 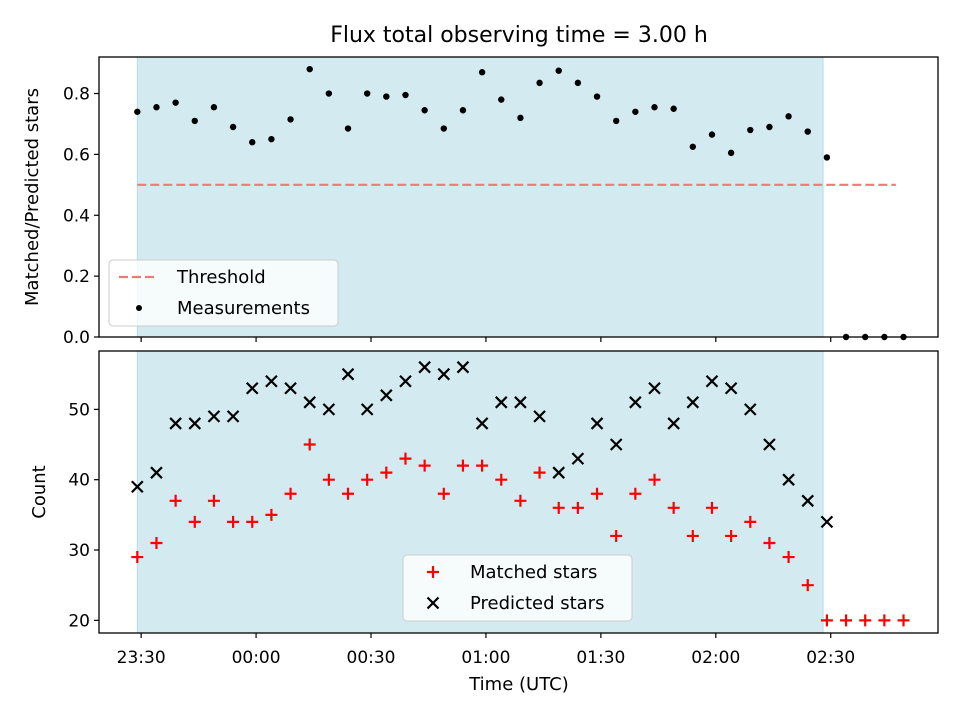 I want to click on x-tick-label: 00:00, so click(x=256, y=658).